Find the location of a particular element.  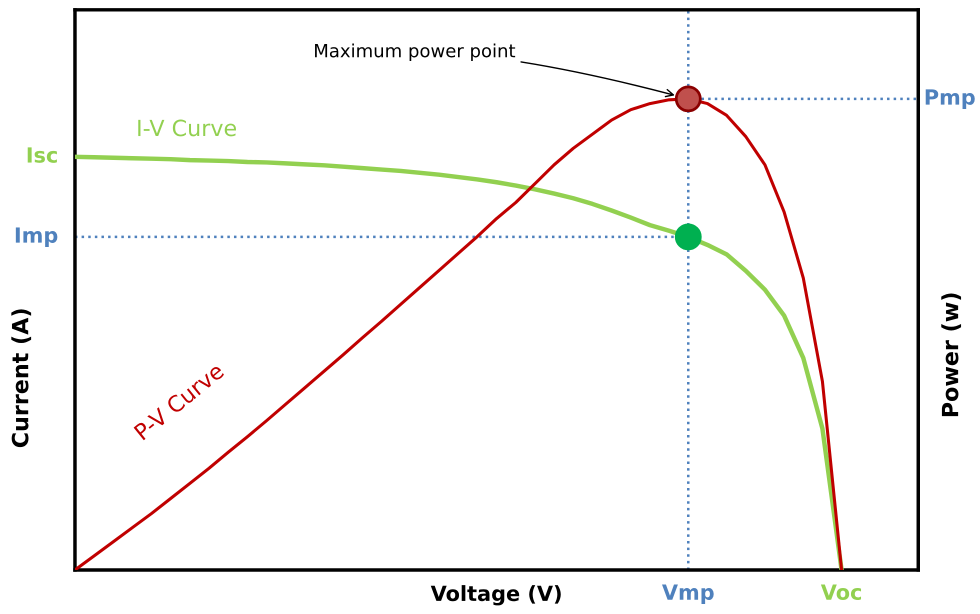

y2-axis-title: Power (w) is located at coordinates (951, 354).